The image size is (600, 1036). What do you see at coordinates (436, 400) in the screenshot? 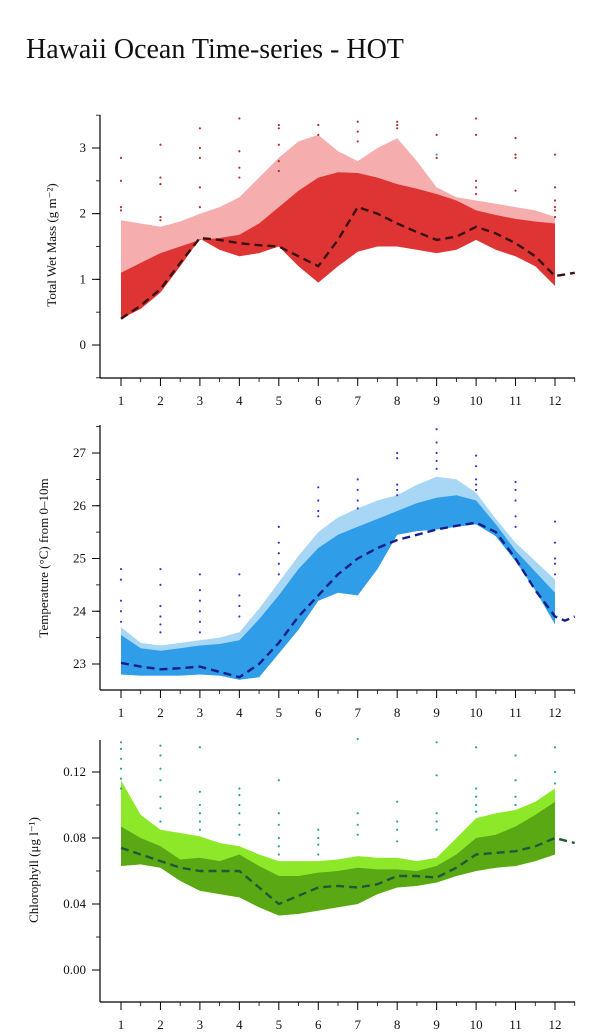
I see `x-tick-label: 9` at bounding box center [436, 400].